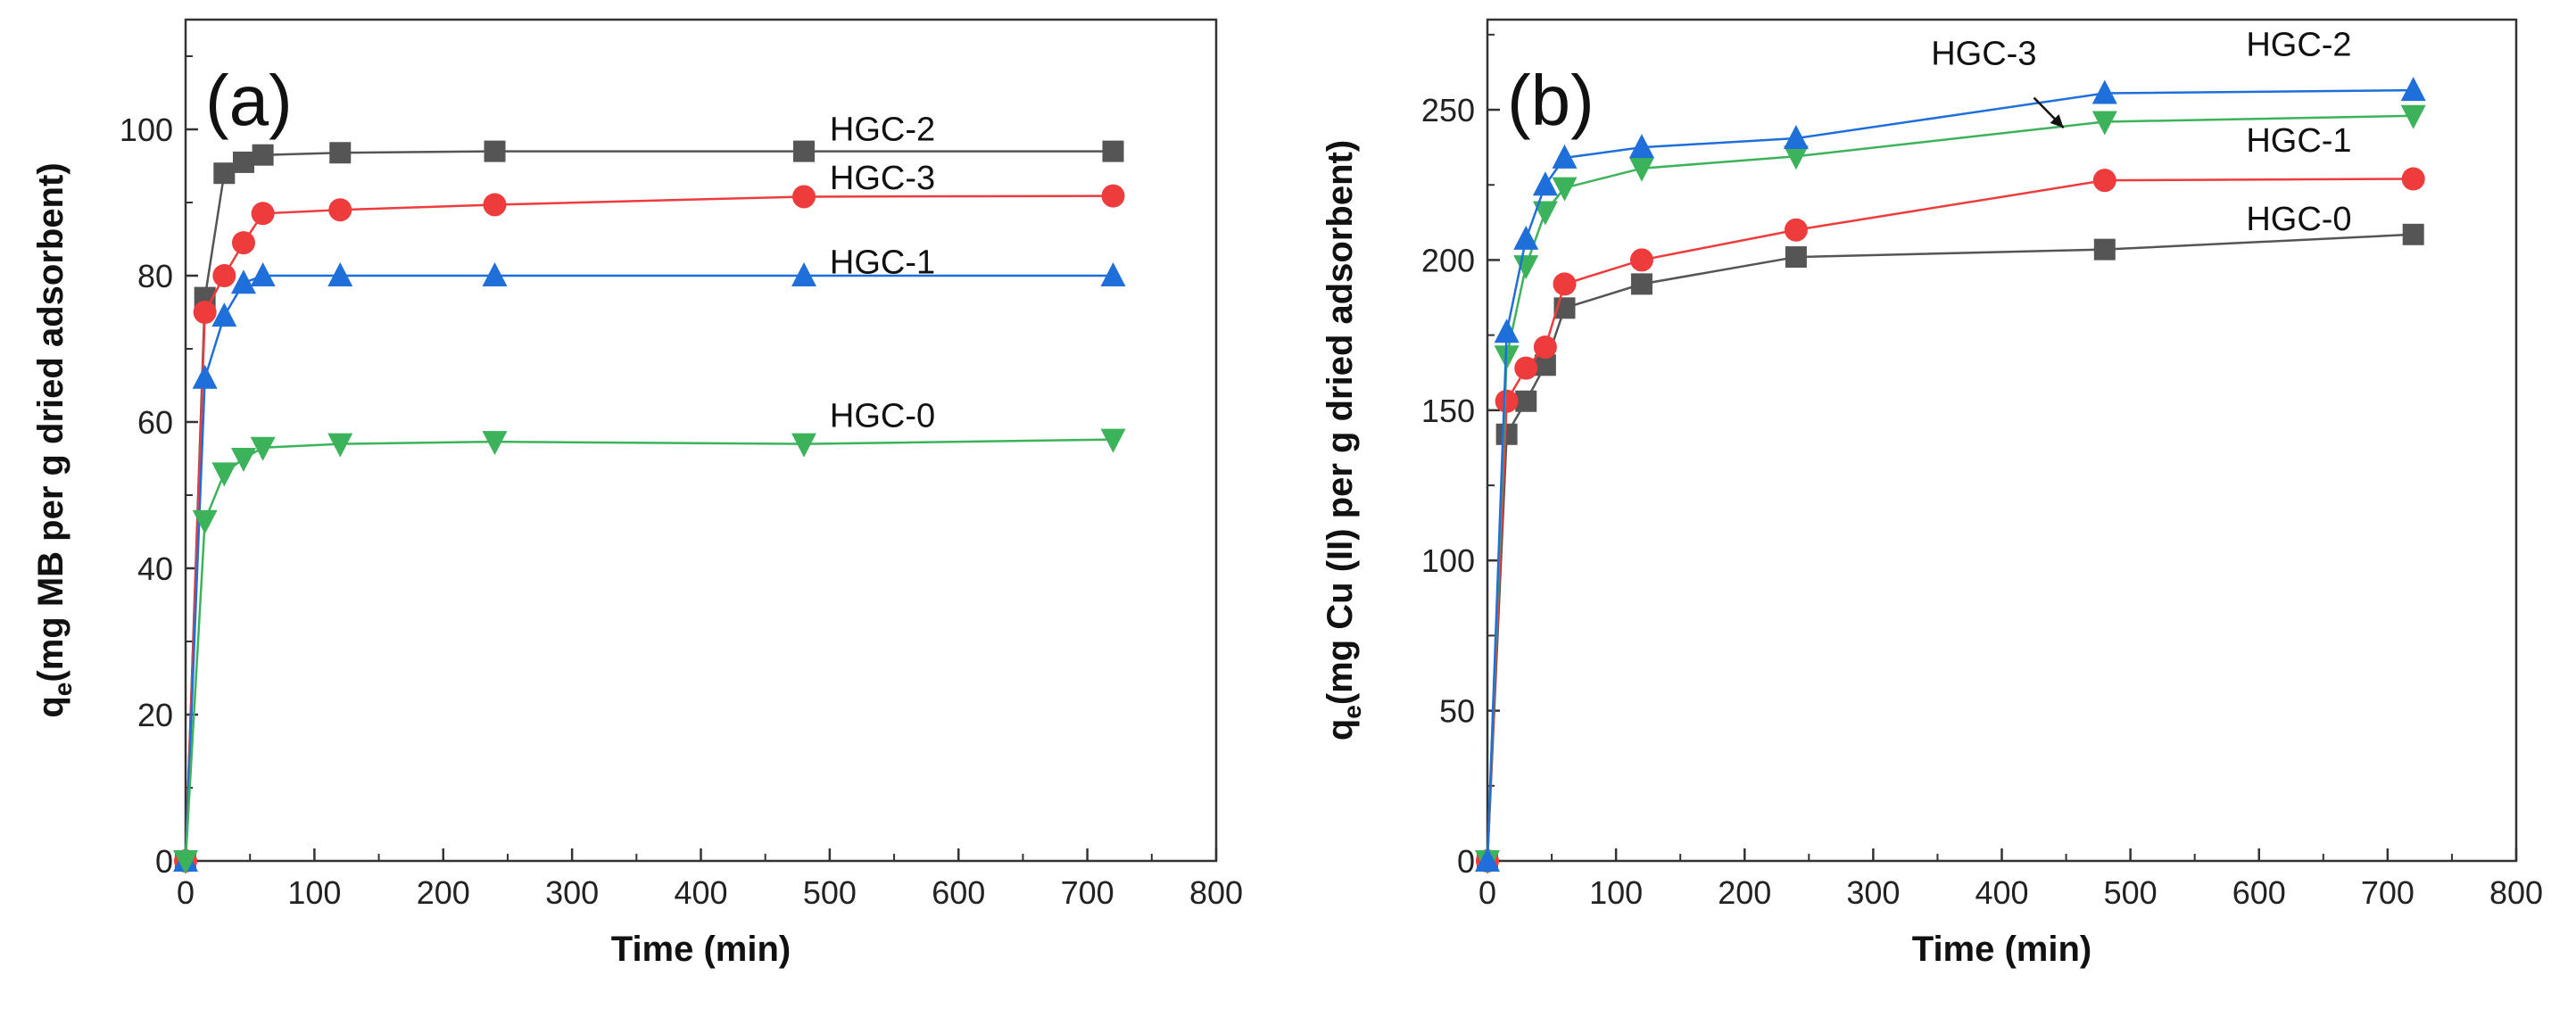 The width and height of the screenshot is (2576, 1034). What do you see at coordinates (1984, 54) in the screenshot?
I see `chart1-annotation-0: HGC-3` at bounding box center [1984, 54].